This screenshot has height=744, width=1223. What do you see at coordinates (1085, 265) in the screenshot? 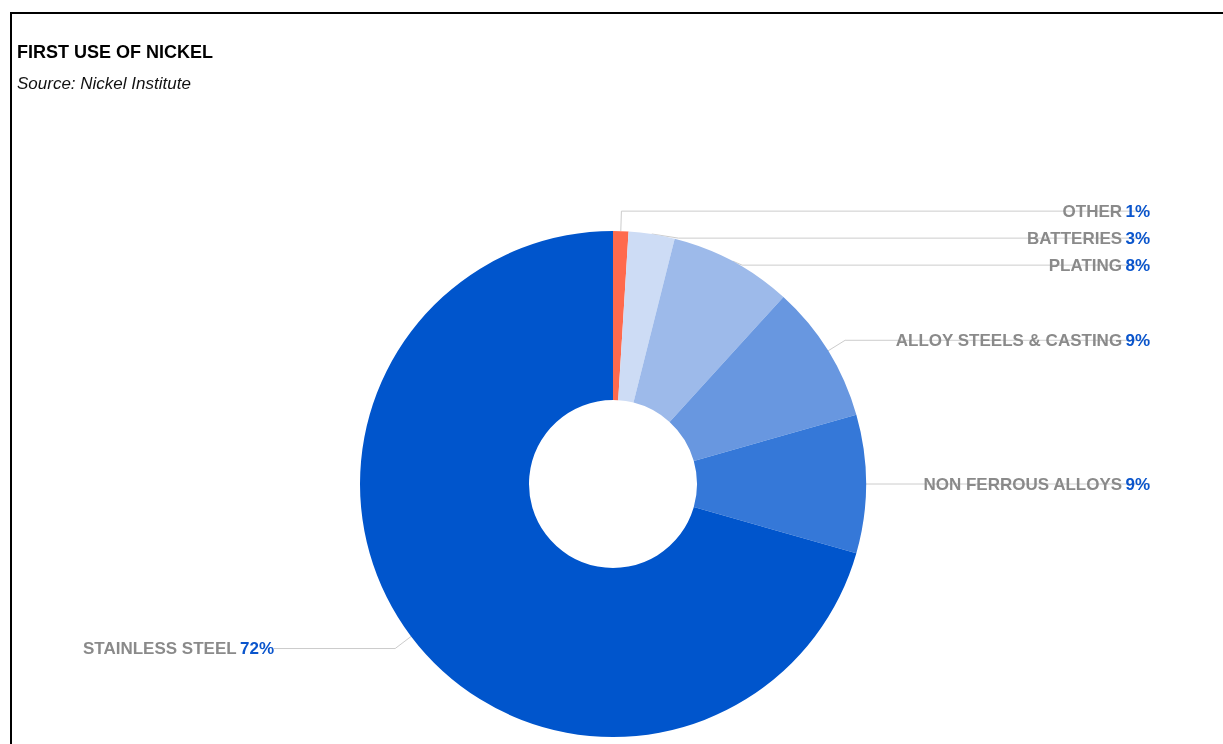
I see `slice-label: PLATING` at bounding box center [1085, 265].